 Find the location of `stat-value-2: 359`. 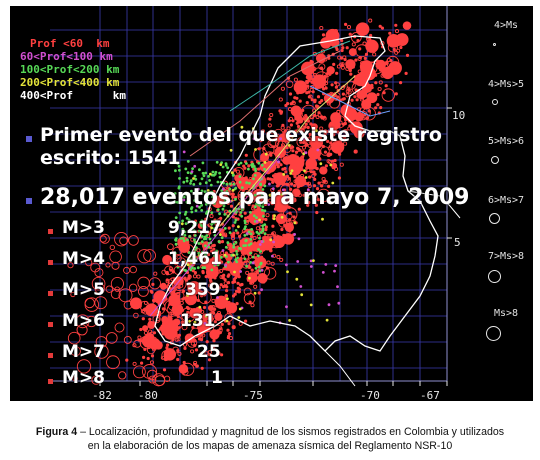

stat-value-2: 359 is located at coordinates (203, 290).